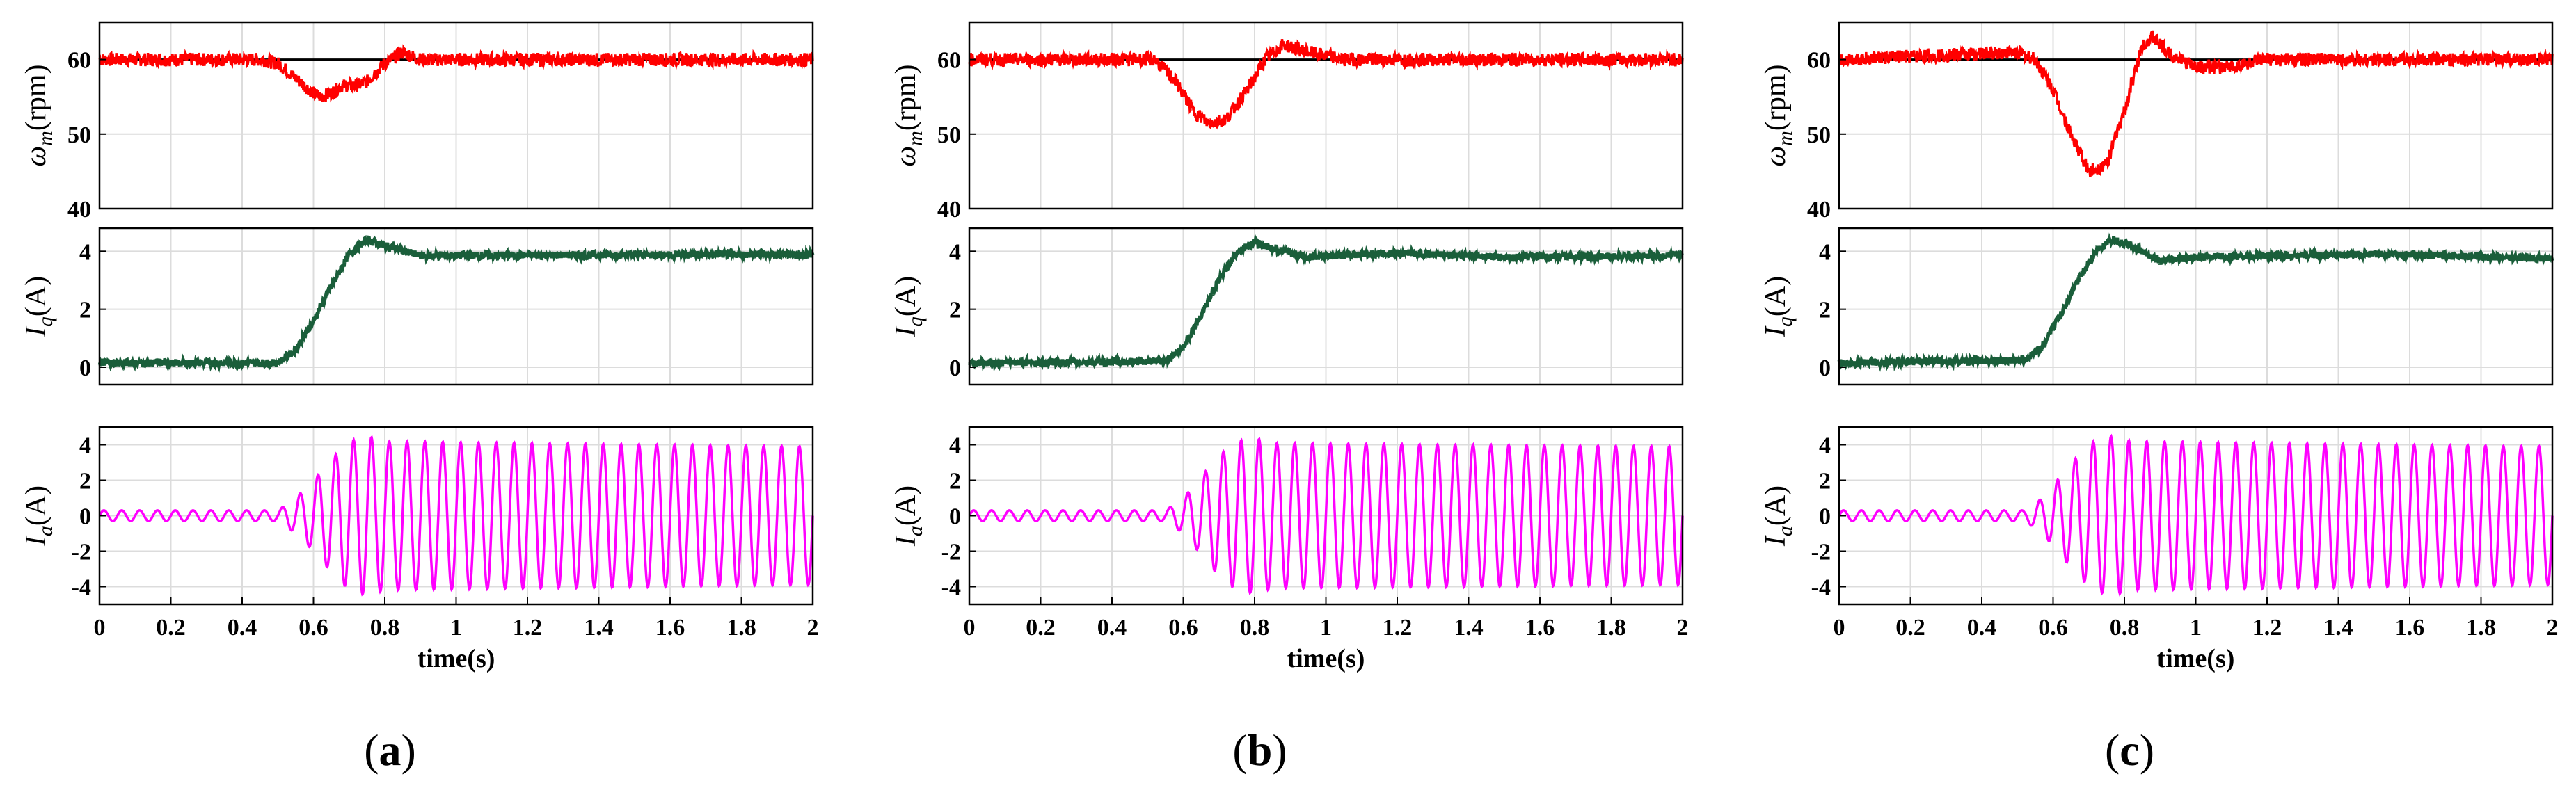  What do you see at coordinates (1259, 750) in the screenshot?
I see `panel-caption: (b)` at bounding box center [1259, 750].